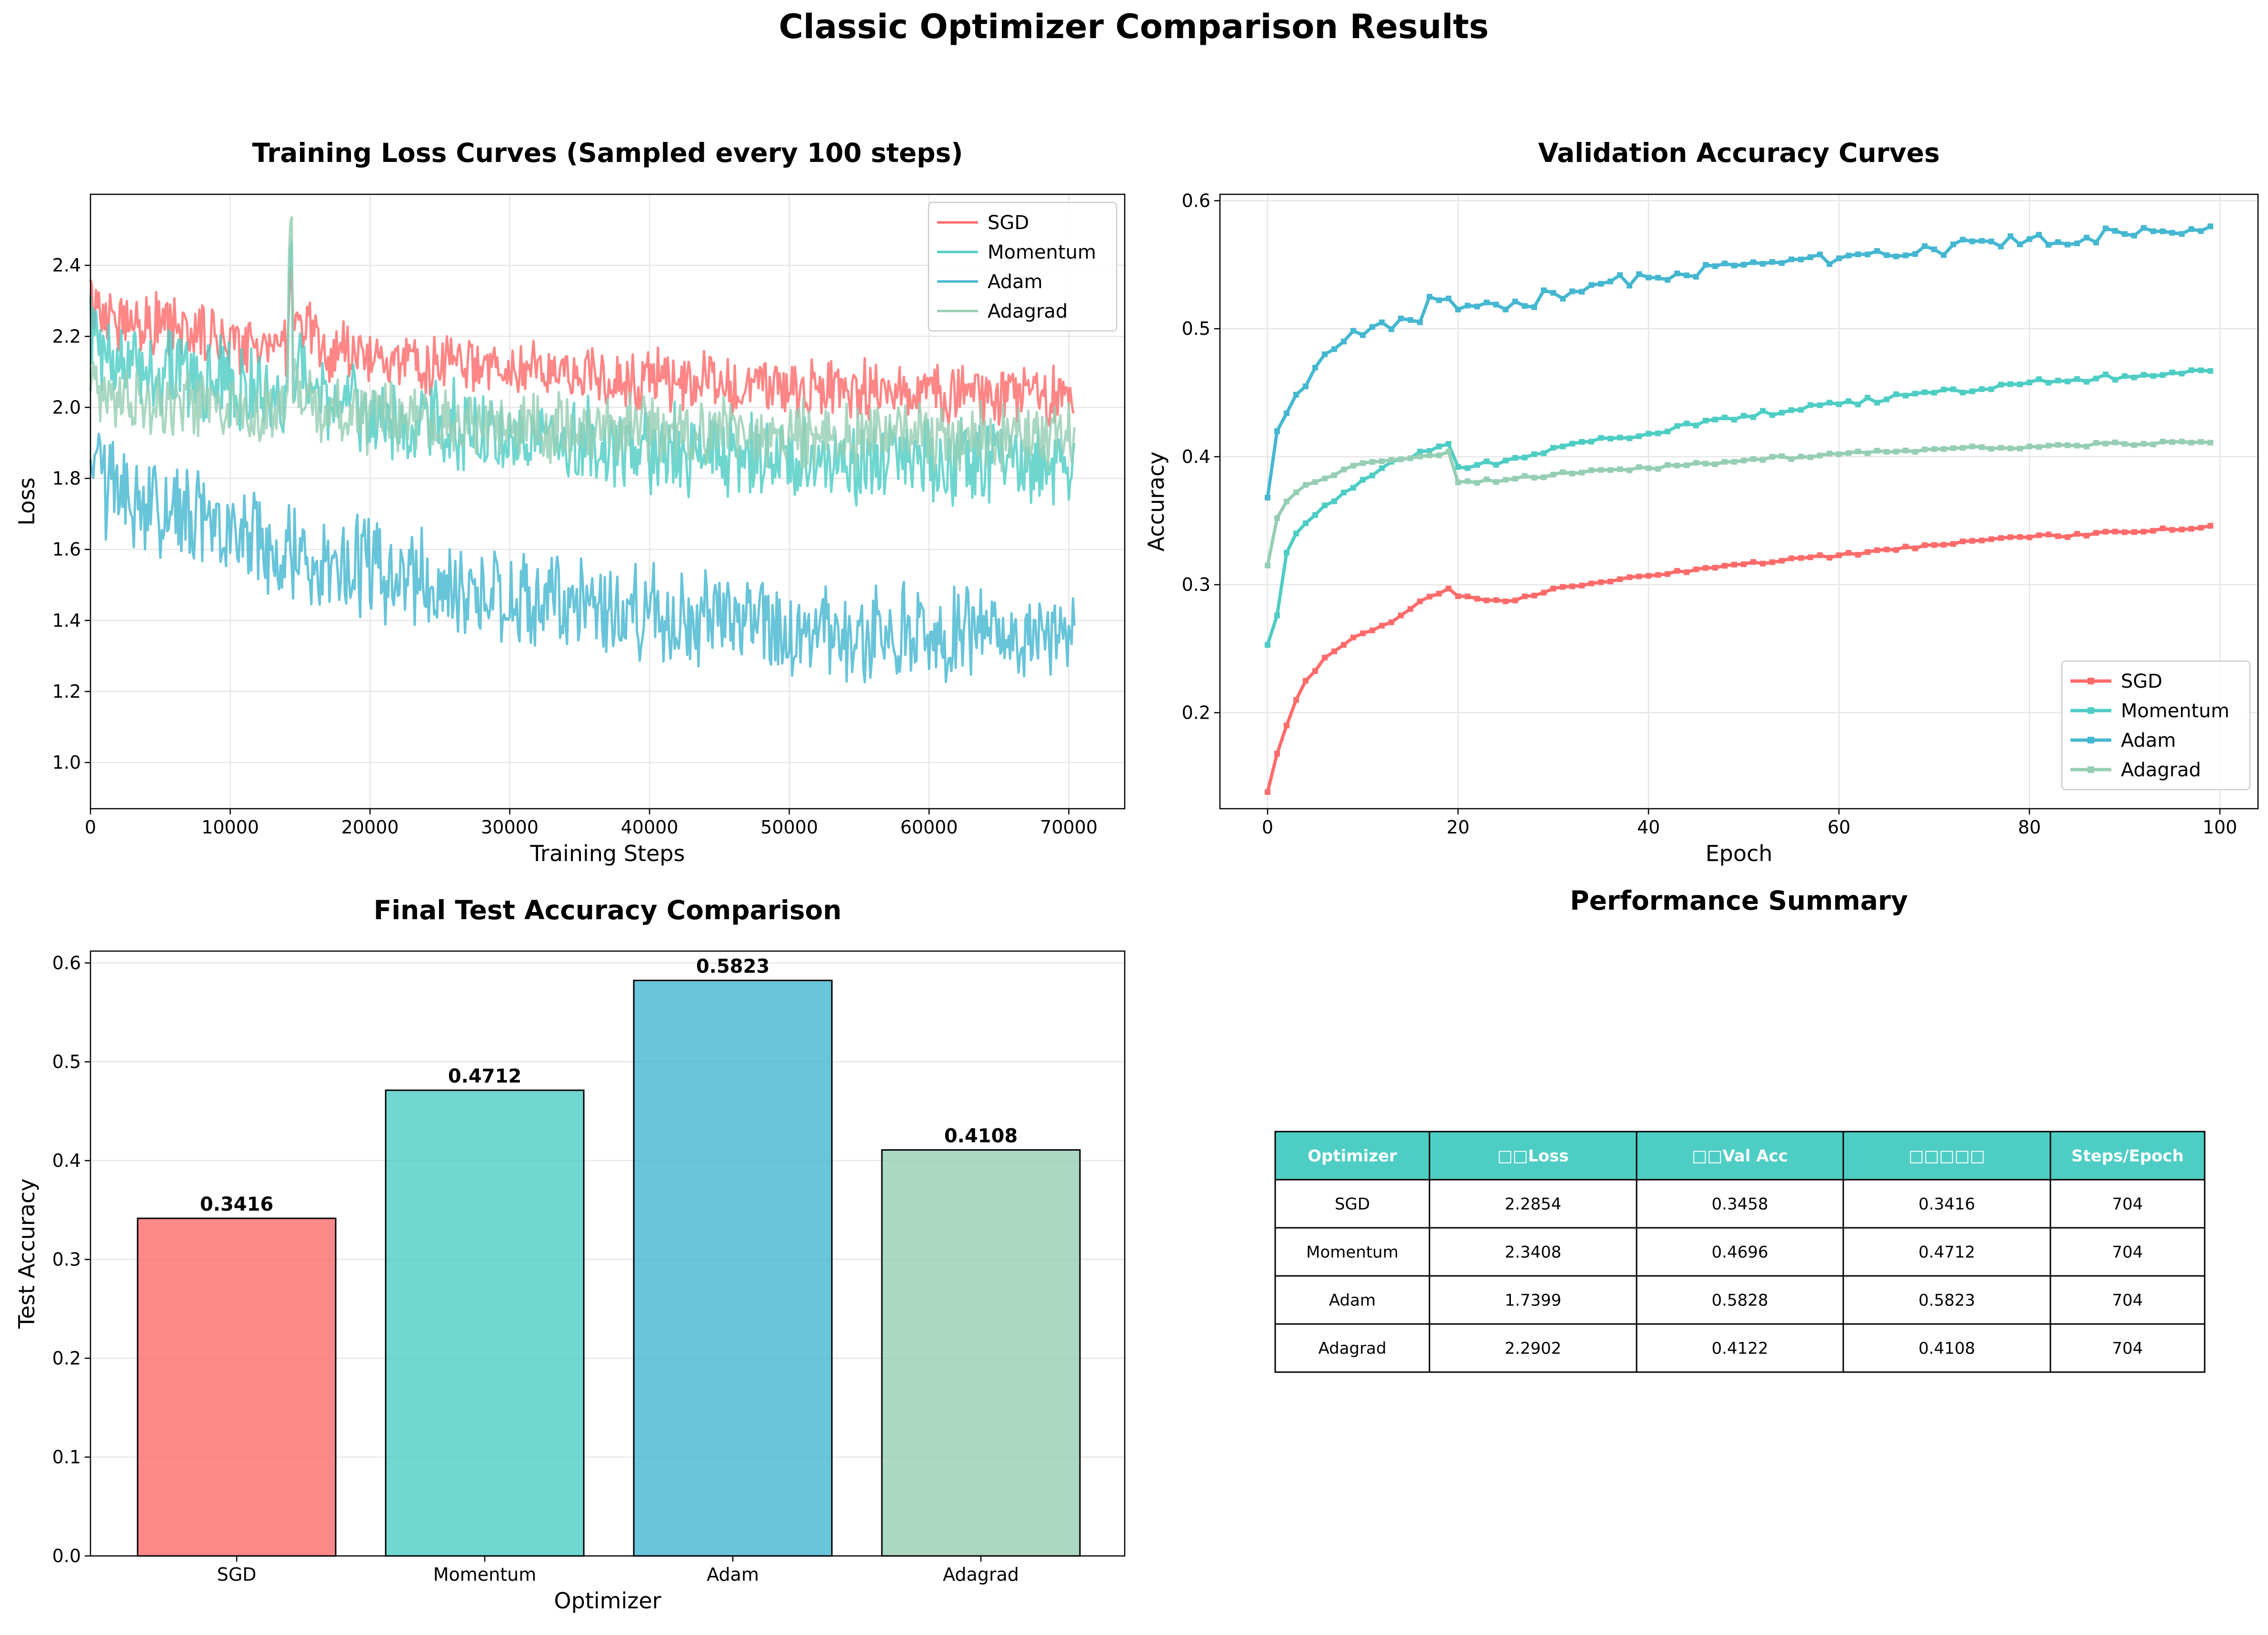 The image size is (2268, 1635). What do you see at coordinates (1196, 328) in the screenshot?
I see `y-tick-label: 0.5` at bounding box center [1196, 328].